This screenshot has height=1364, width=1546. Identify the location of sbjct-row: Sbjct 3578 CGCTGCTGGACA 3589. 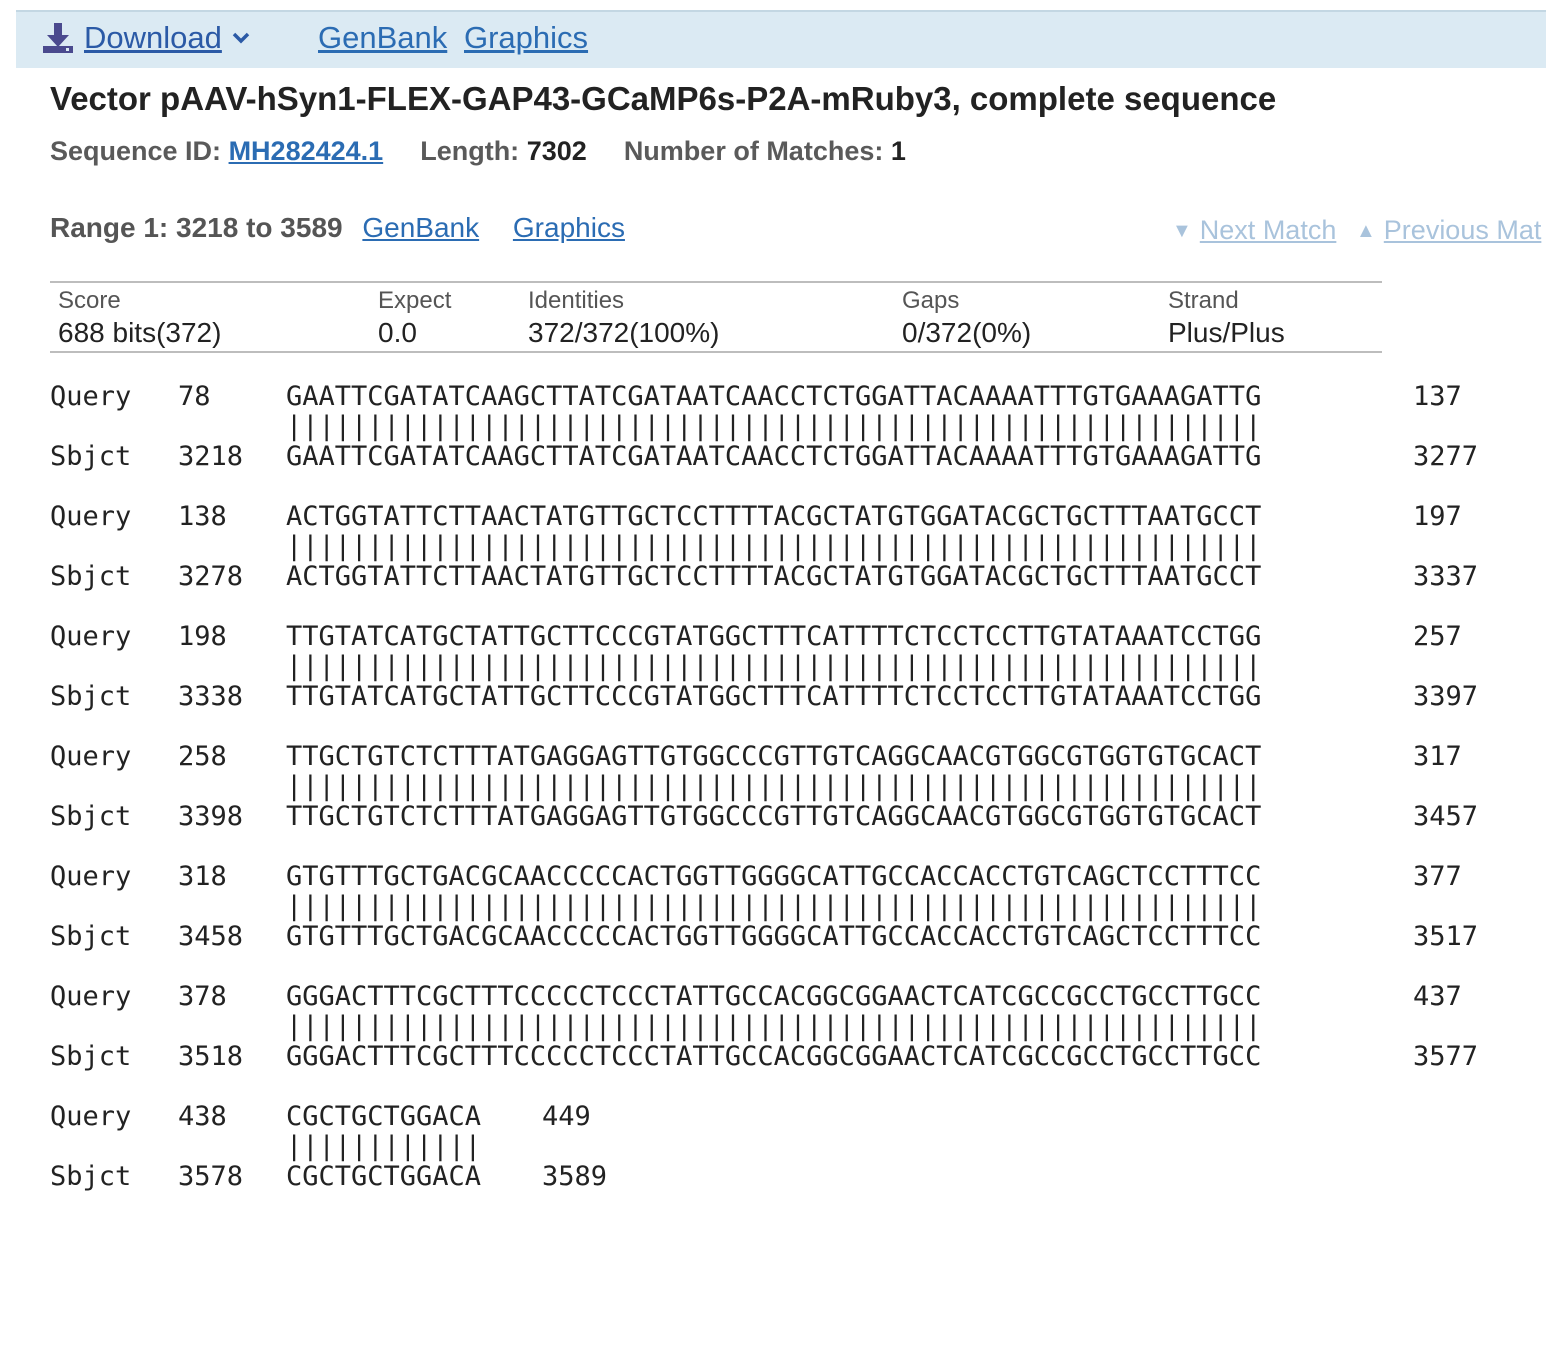
(328, 1177).